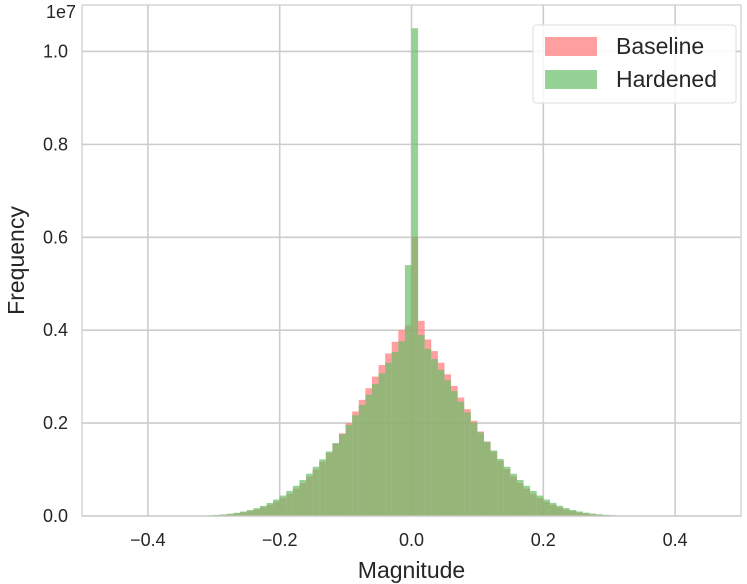  What do you see at coordinates (148, 540) in the screenshot?
I see `x-tick-label: −0.4` at bounding box center [148, 540].